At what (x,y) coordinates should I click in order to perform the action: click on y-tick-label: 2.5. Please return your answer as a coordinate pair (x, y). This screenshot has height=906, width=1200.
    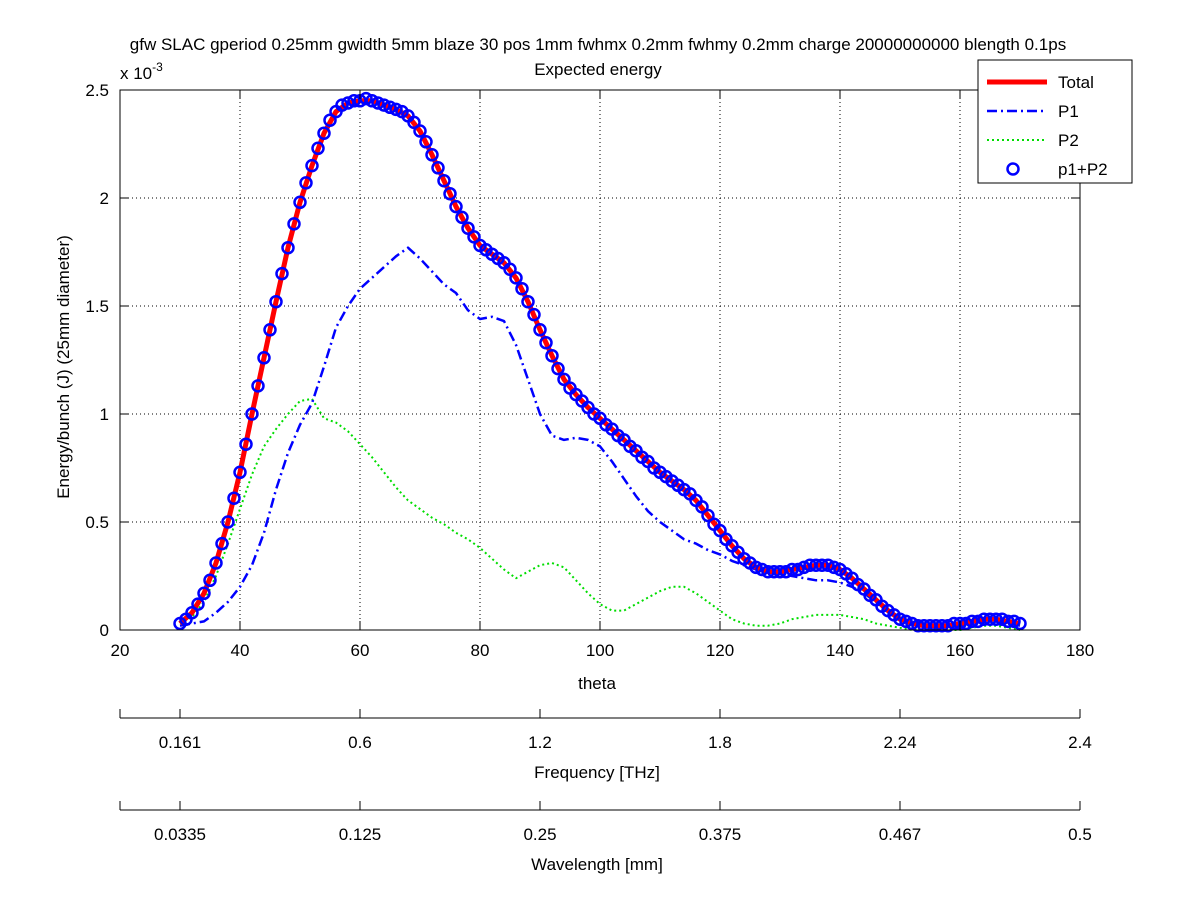
    Looking at the image, I should click on (97, 90).